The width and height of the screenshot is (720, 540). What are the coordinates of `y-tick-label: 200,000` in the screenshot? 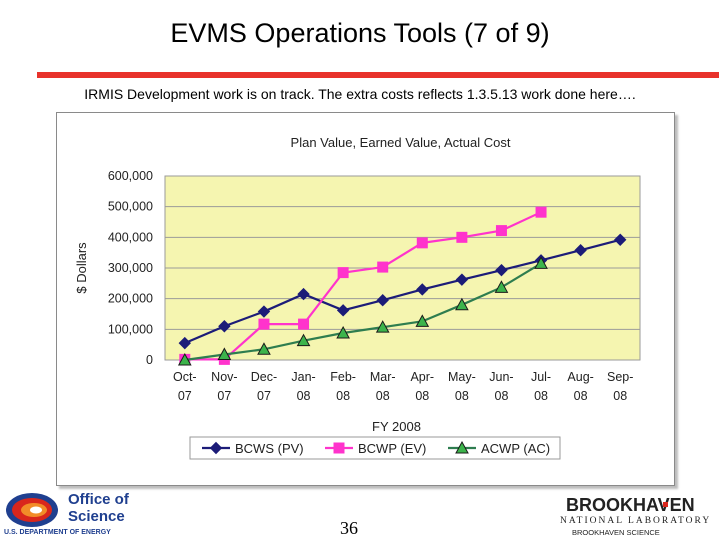 It's located at (130, 299).